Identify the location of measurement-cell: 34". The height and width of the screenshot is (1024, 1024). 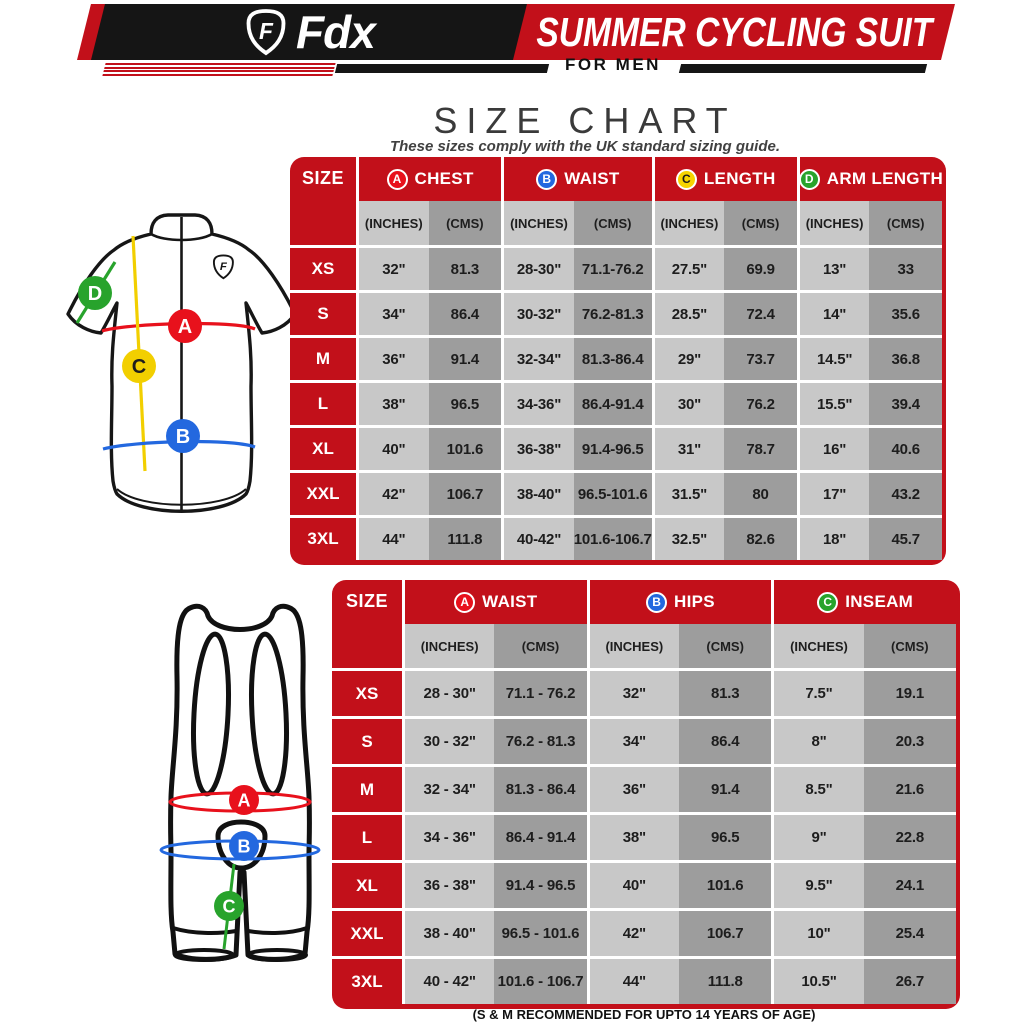
(392, 312).